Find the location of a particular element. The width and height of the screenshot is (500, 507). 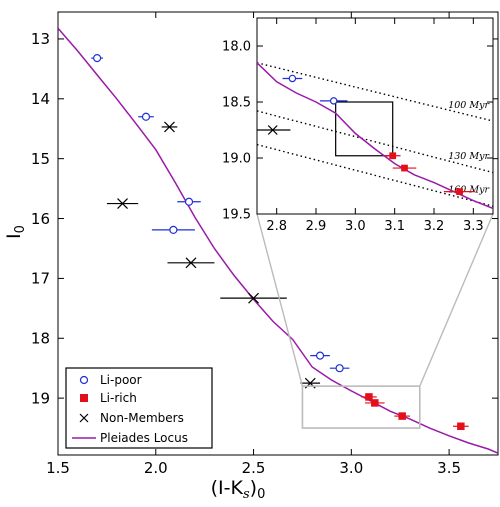

main-y-tick-label: 19 is located at coordinates (40, 398).